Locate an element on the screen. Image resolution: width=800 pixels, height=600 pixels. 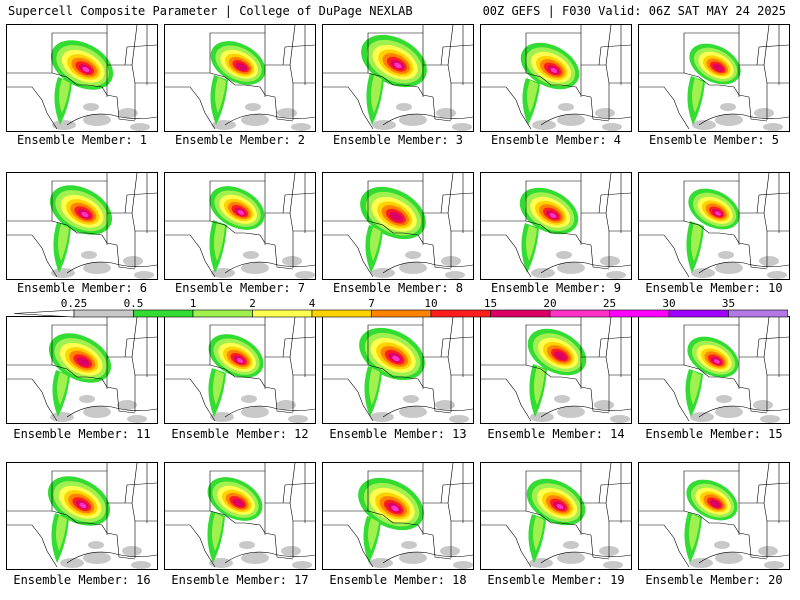
color-scale-legend: 0.25 0.5 1 2 4 7 10 15 20 25 30 35 is located at coordinates (401, 308).